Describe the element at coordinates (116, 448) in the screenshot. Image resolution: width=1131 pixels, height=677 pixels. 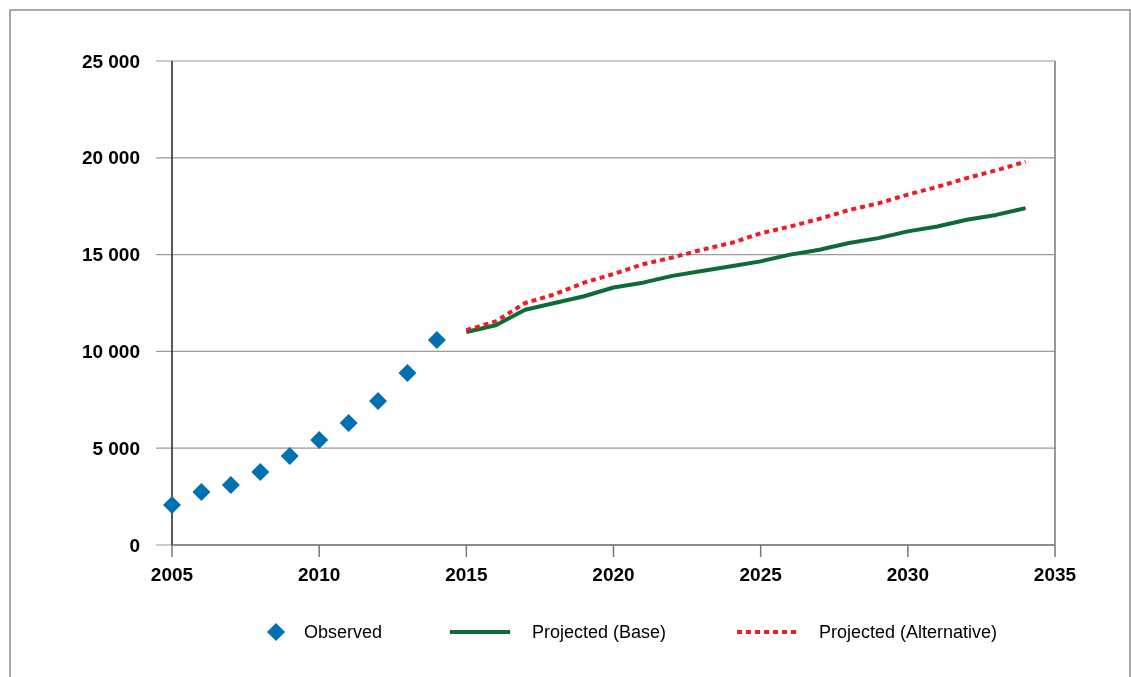
I see `y-tick-label: 5 000` at that location.